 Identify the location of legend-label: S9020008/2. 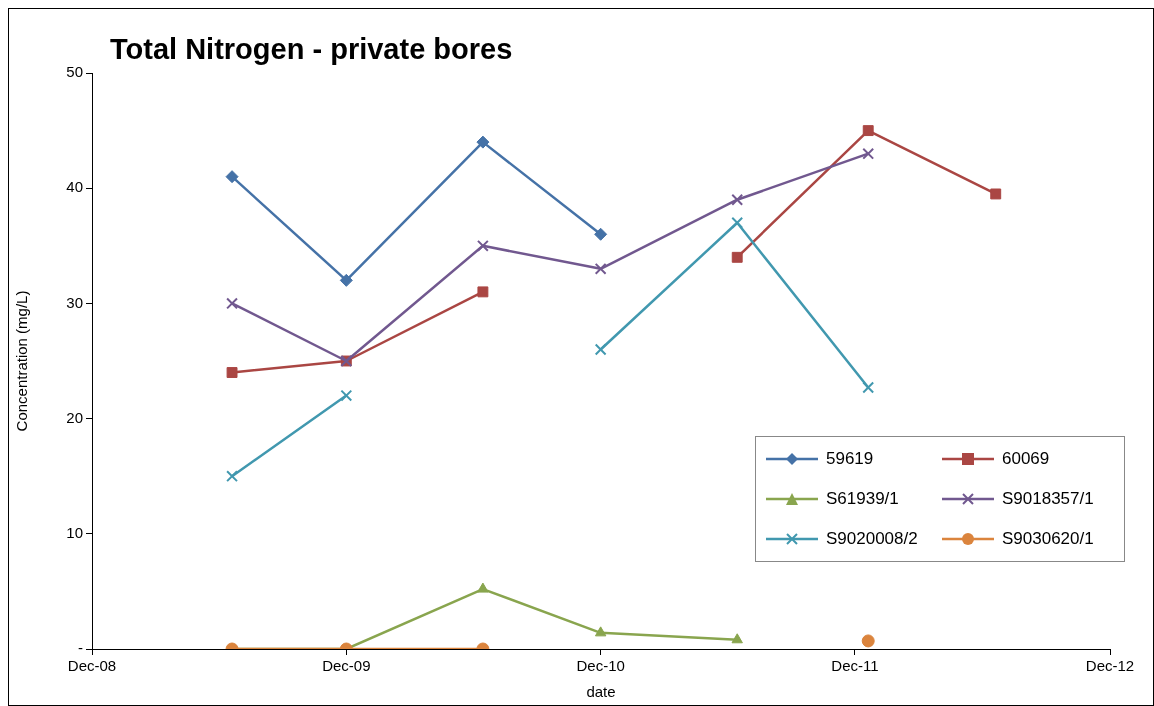
(872, 539).